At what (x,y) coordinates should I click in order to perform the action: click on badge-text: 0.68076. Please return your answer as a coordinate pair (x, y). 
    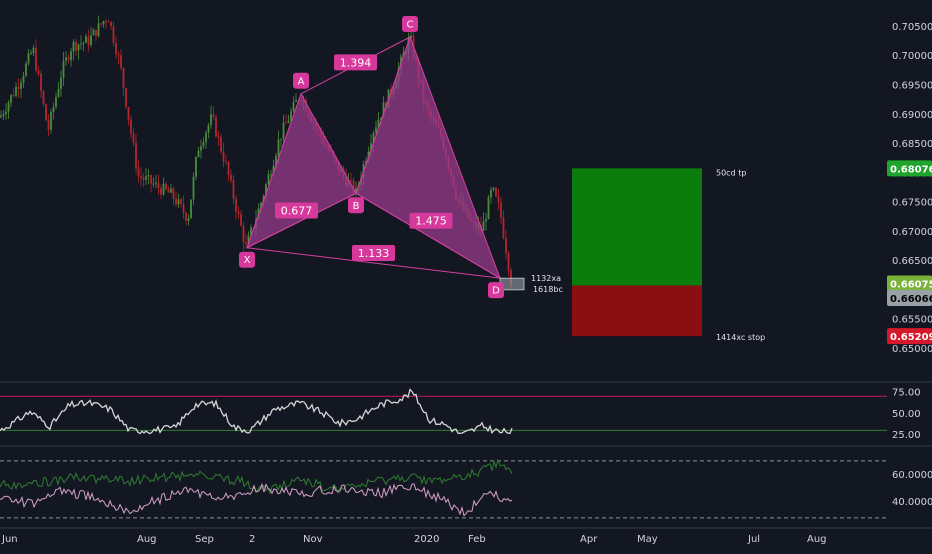
    Looking at the image, I should click on (911, 169).